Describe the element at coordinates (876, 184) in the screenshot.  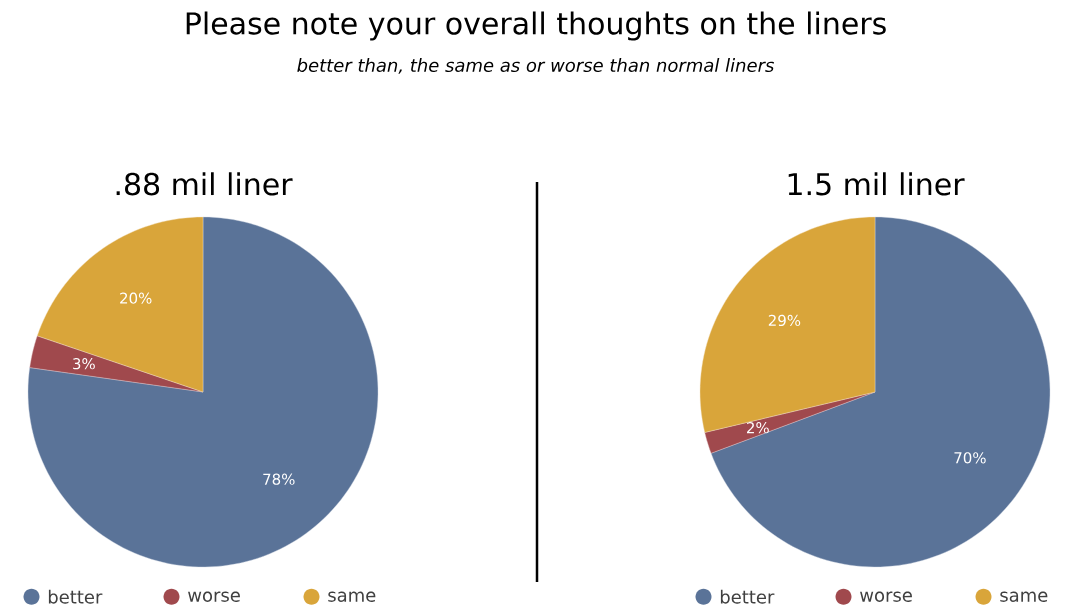
I see `chart-title: 1.5 mil liner` at that location.